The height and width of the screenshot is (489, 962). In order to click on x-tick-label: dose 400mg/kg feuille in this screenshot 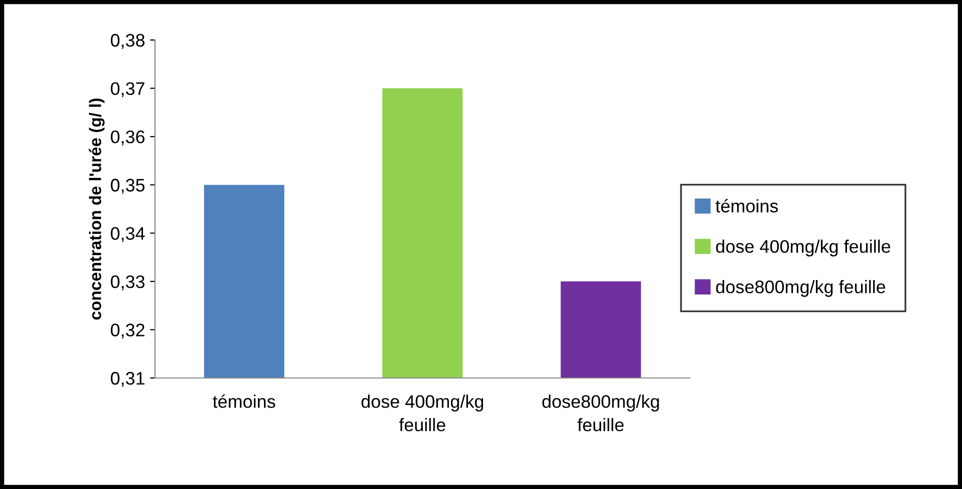, I will do `click(423, 413)`.